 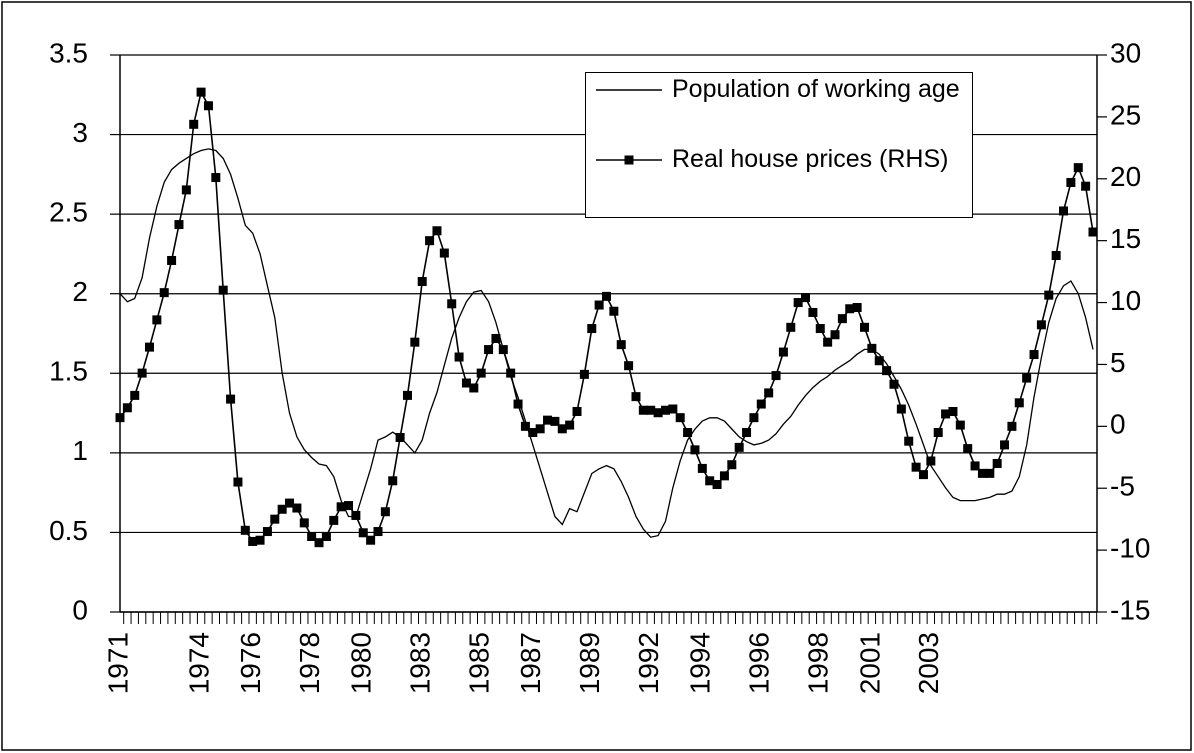 What do you see at coordinates (68, 52) in the screenshot?
I see `y-tick-label: 3.5` at bounding box center [68, 52].